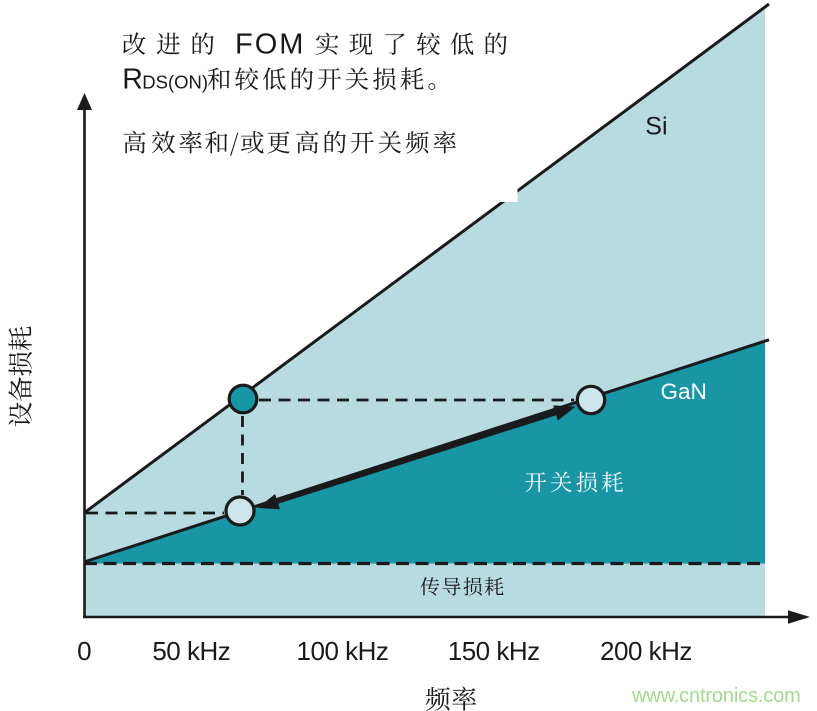  Describe the element at coordinates (646, 651) in the screenshot. I see `svg-text: 200 kHz` at that location.